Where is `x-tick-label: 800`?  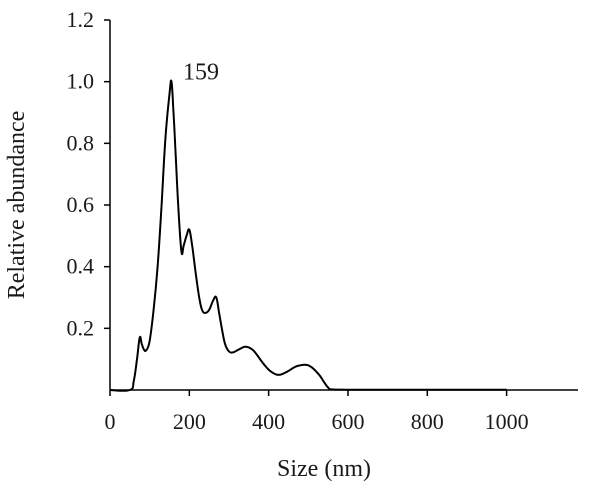
x-tick-label: 800 is located at coordinates (427, 421).